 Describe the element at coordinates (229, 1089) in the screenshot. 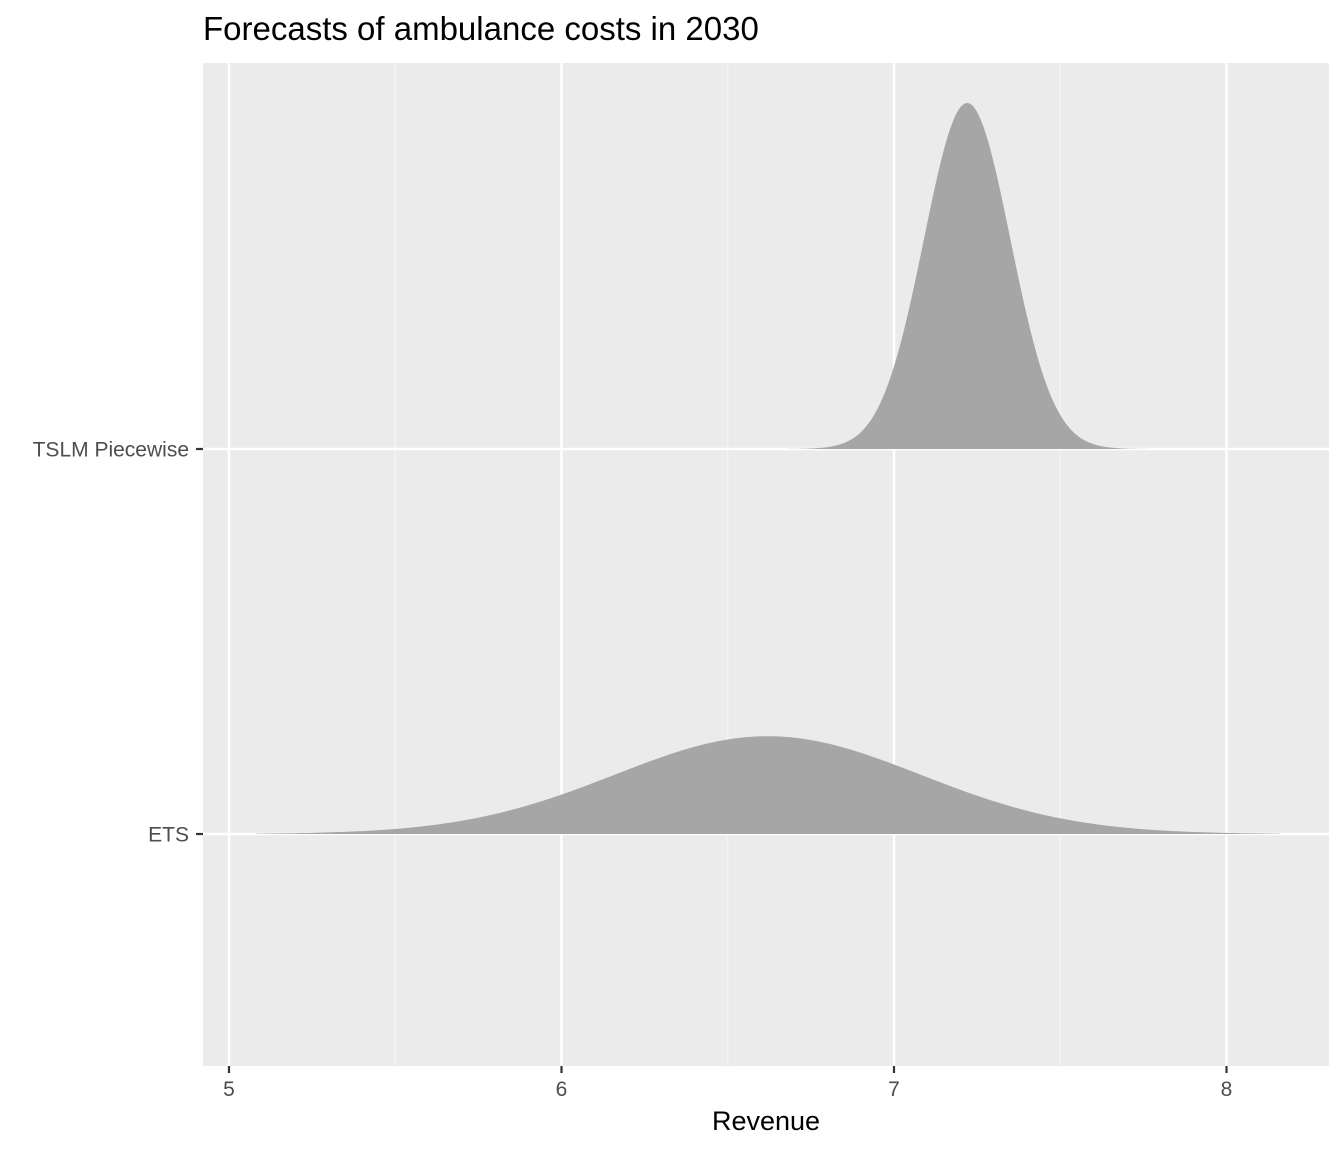

I see `x-tick-label: 5` at that location.